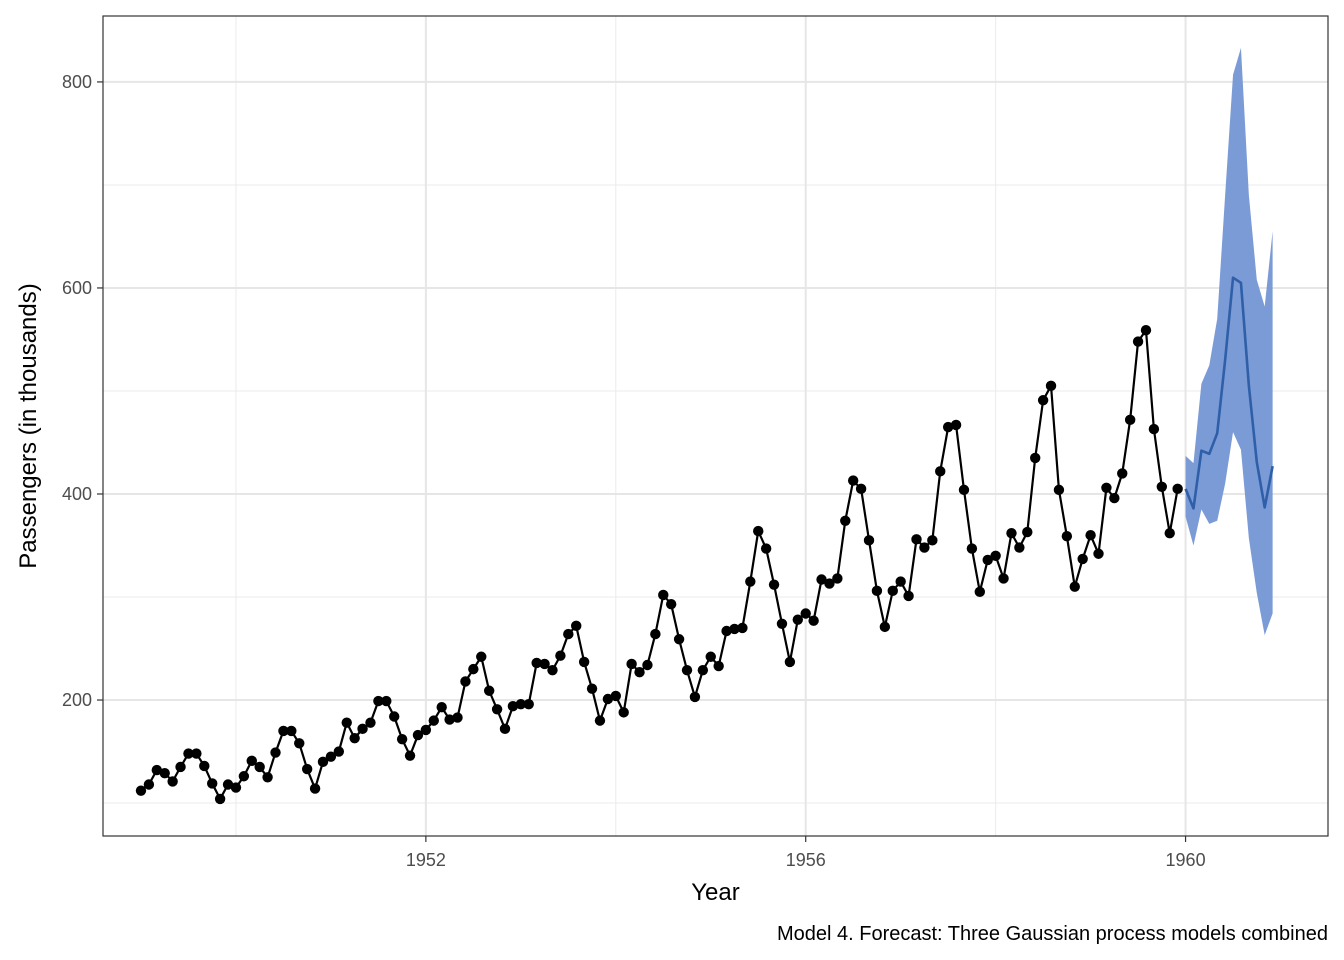 This screenshot has width=1344, height=960. What do you see at coordinates (77, 288) in the screenshot?
I see `y-tick-label: 600` at bounding box center [77, 288].